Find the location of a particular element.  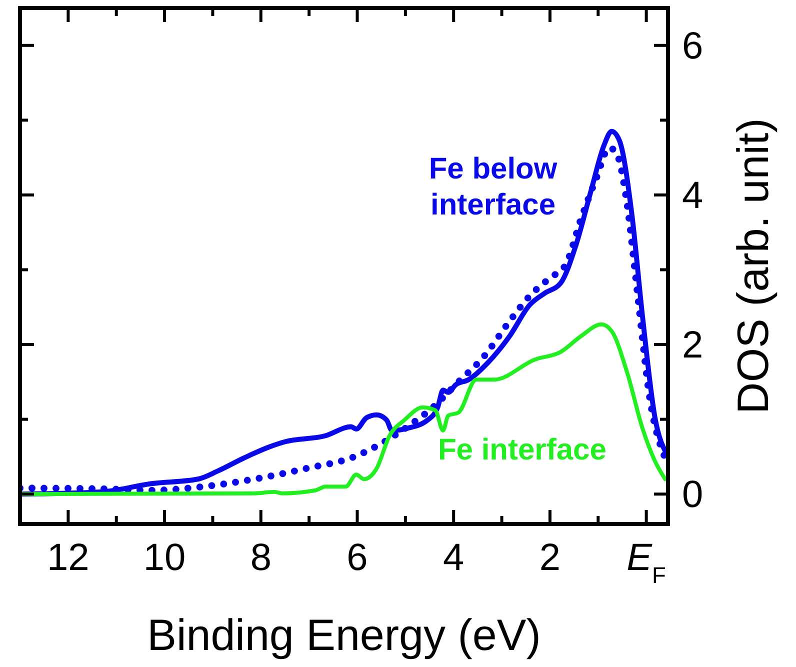

x-axis-title: Binding Energy (eV) is located at coordinates (344, 635).